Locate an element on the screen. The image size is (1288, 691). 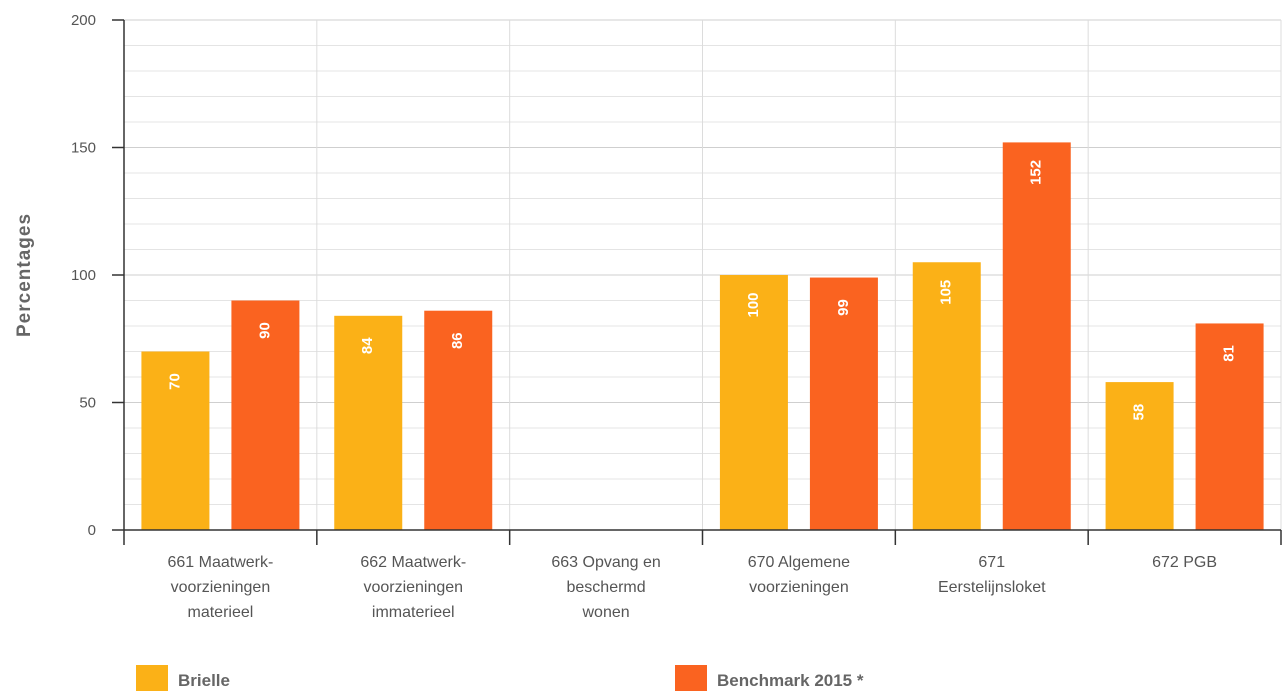
y-tick-label: 200 is located at coordinates (83, 20).